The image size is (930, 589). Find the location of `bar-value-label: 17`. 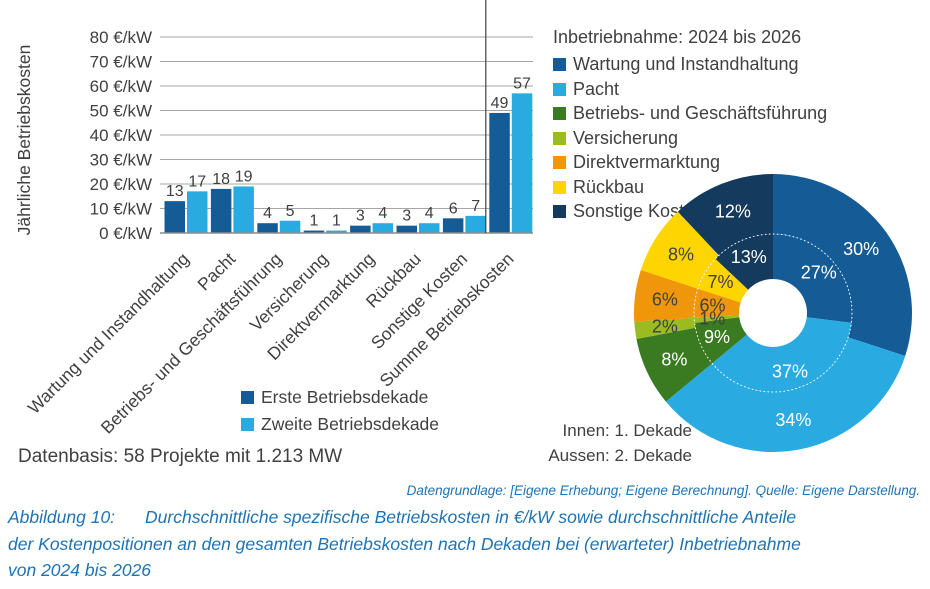

bar-value-label: 17 is located at coordinates (197, 181).